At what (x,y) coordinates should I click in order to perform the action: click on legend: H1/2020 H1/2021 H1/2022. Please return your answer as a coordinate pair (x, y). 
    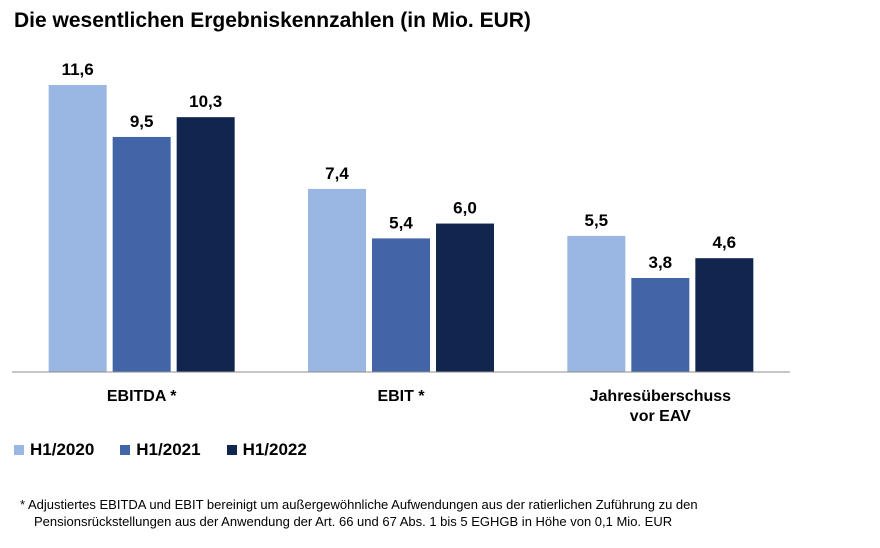
    Looking at the image, I should click on (173, 450).